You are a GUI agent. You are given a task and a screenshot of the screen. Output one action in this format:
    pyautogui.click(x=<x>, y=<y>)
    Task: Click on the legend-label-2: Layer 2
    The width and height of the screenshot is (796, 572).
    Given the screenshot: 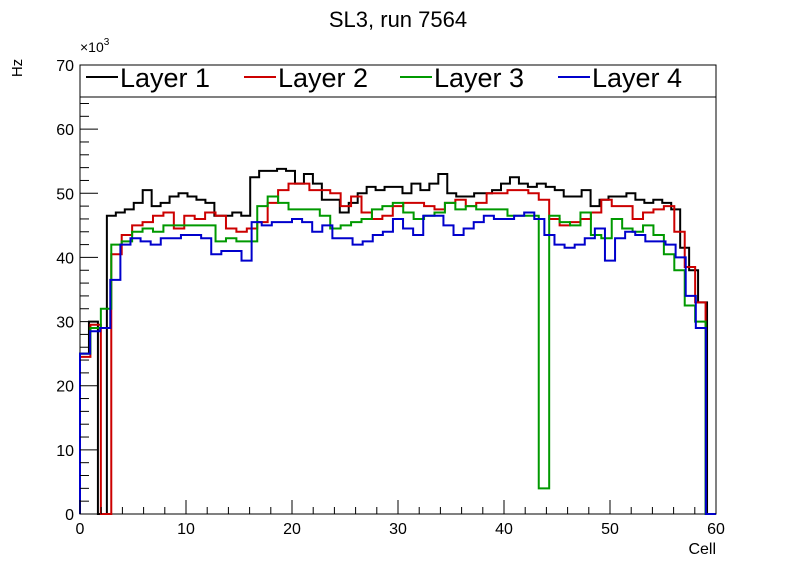 What is the action you would take?
    pyautogui.click(x=323, y=78)
    